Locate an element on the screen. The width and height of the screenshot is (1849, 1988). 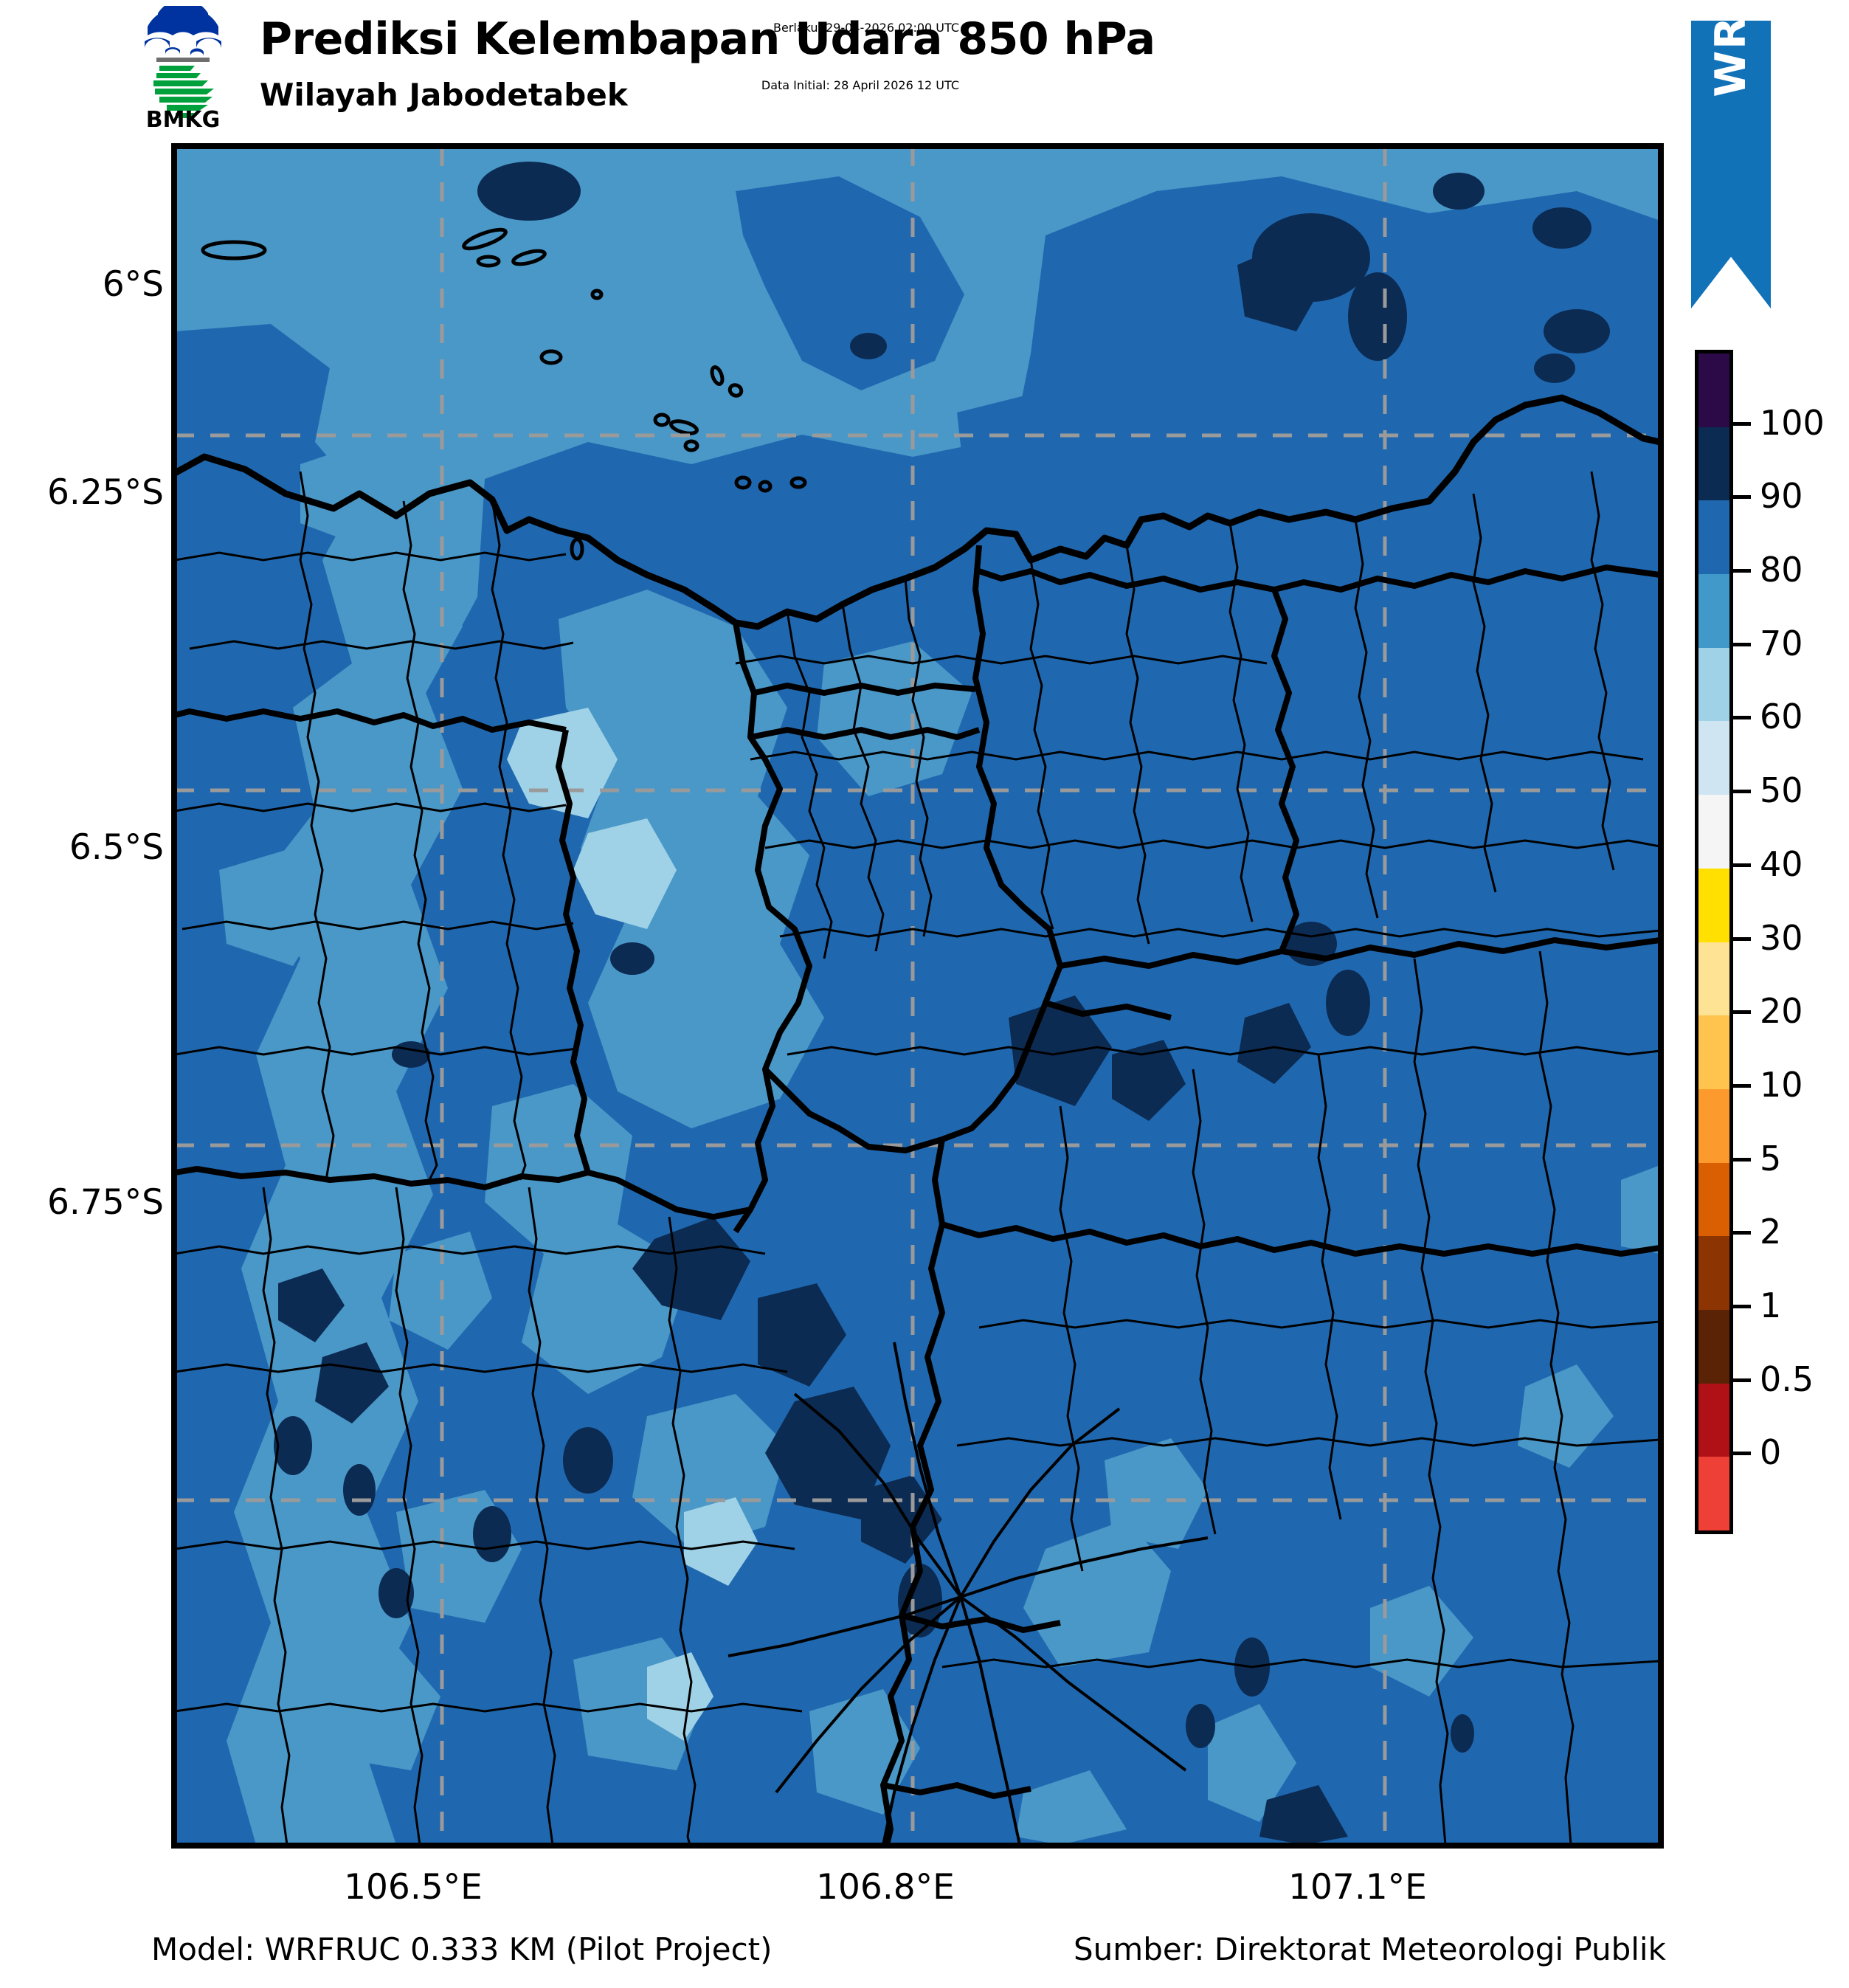
colorbar-tick-label: 90 is located at coordinates (1781, 496).